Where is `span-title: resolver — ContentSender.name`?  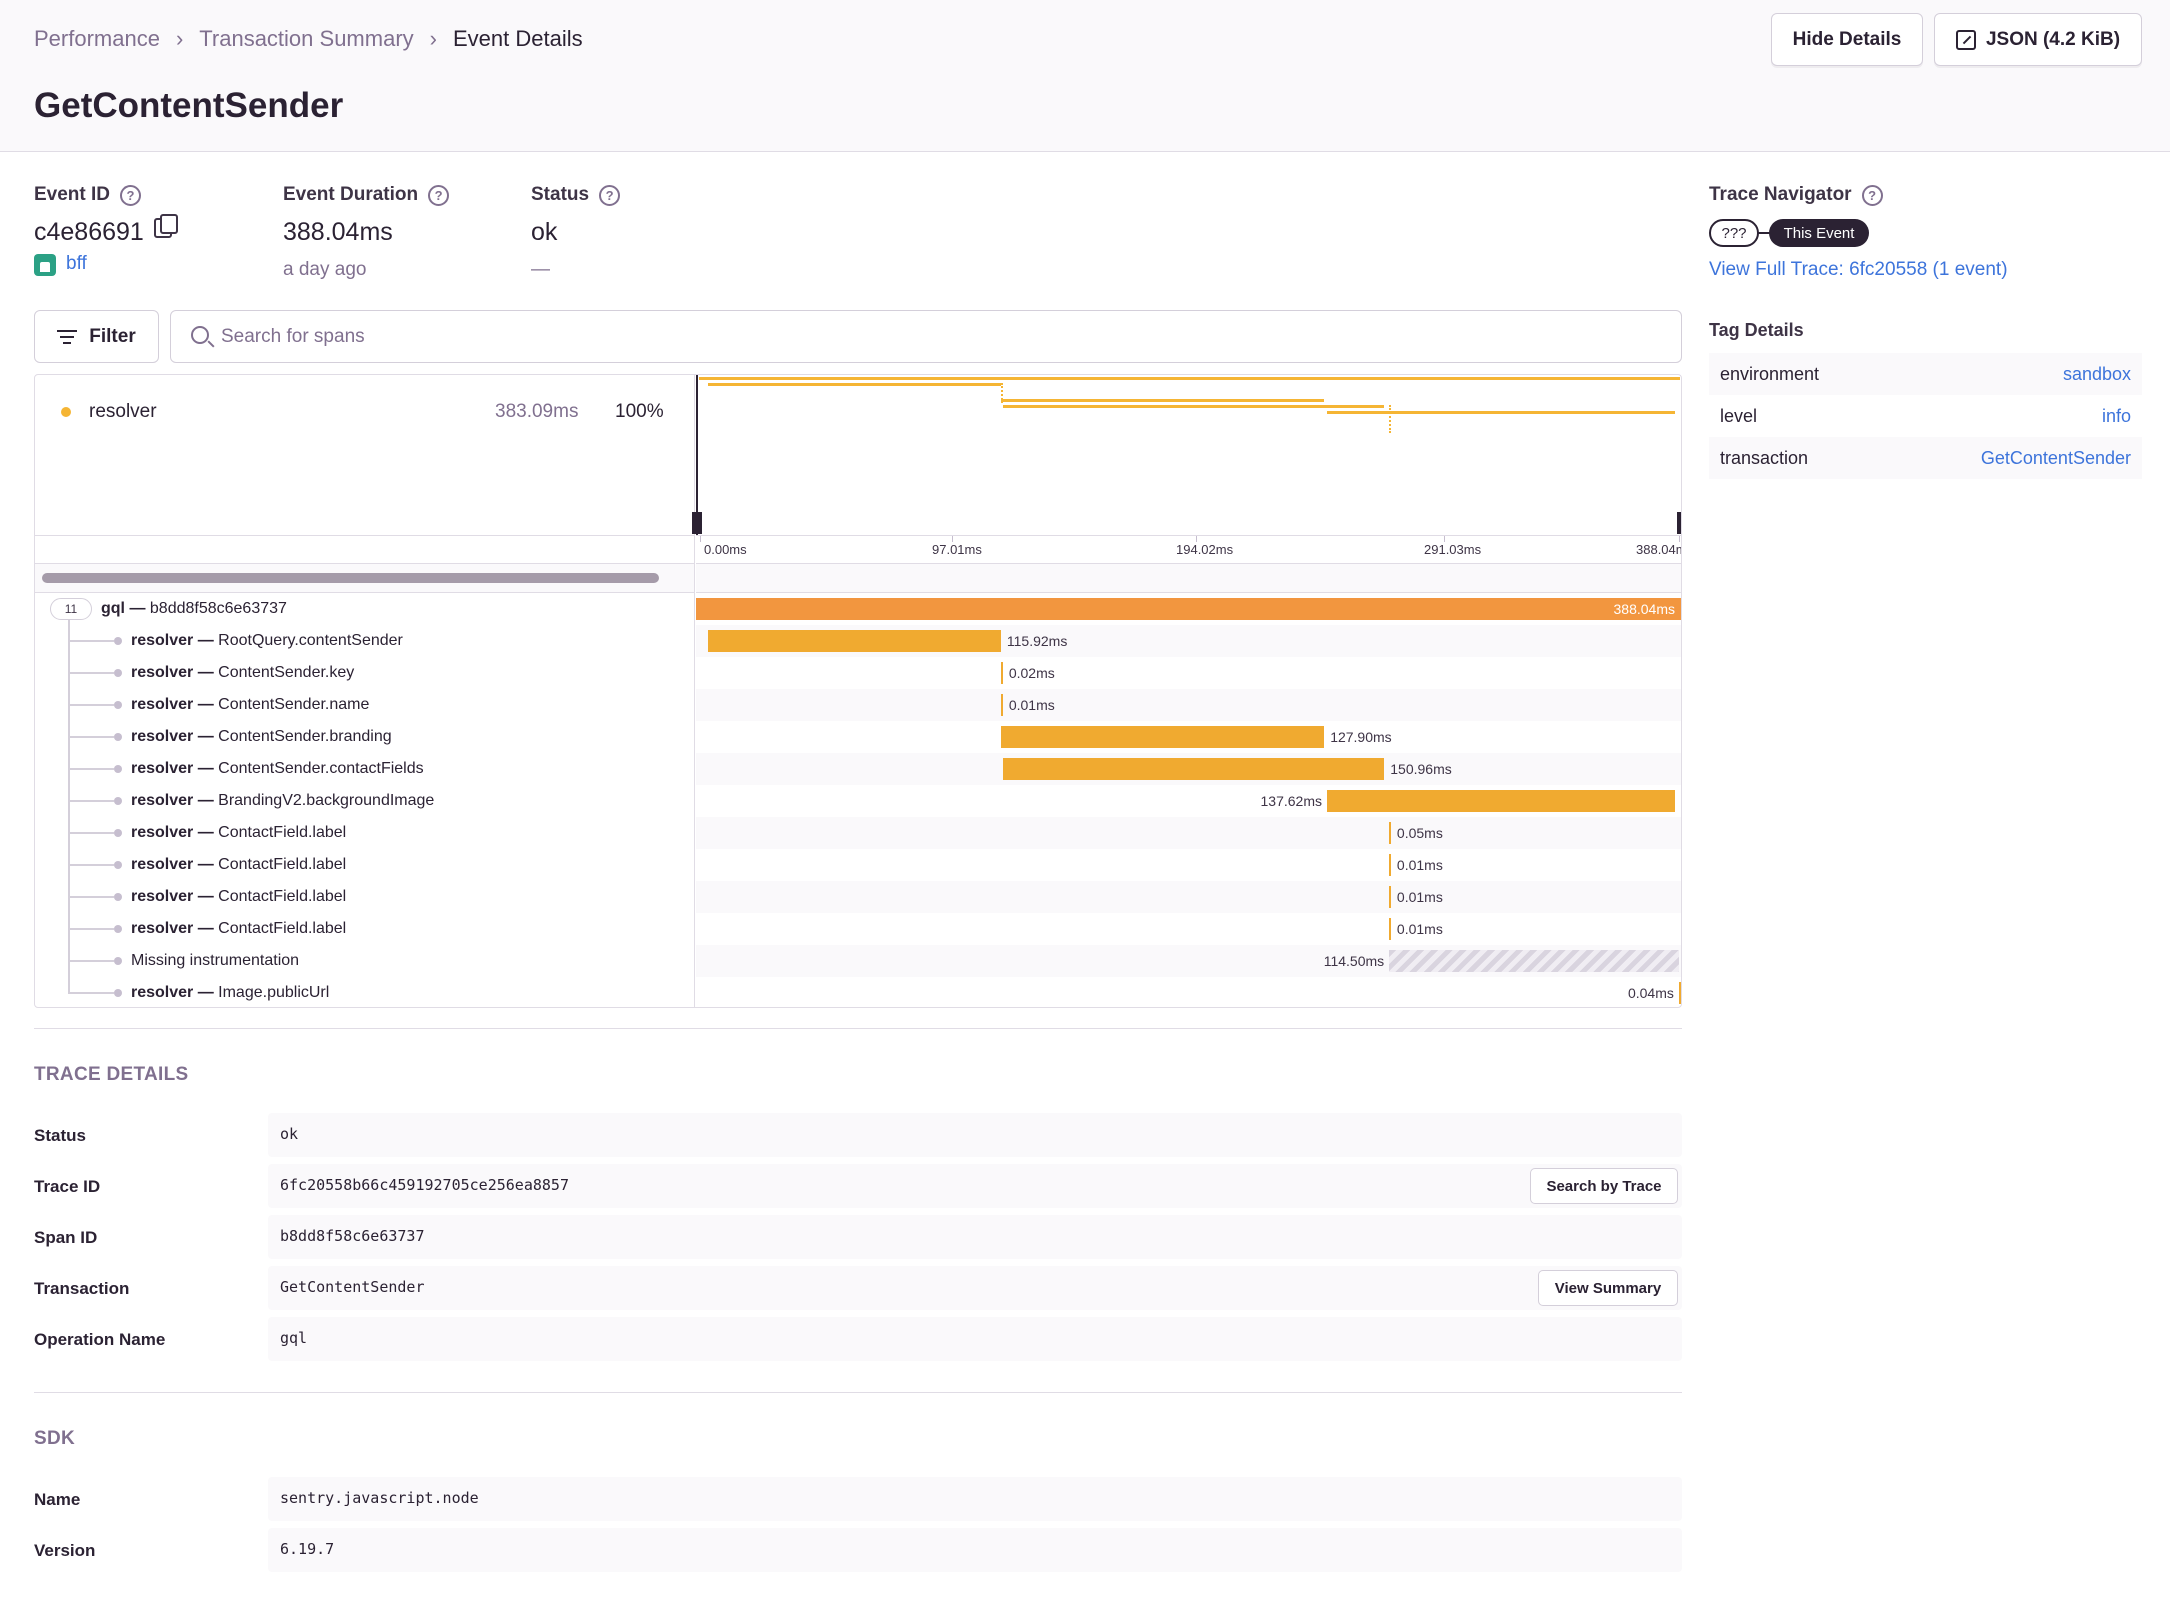 span-title: resolver — ContentSender.name is located at coordinates (250, 705).